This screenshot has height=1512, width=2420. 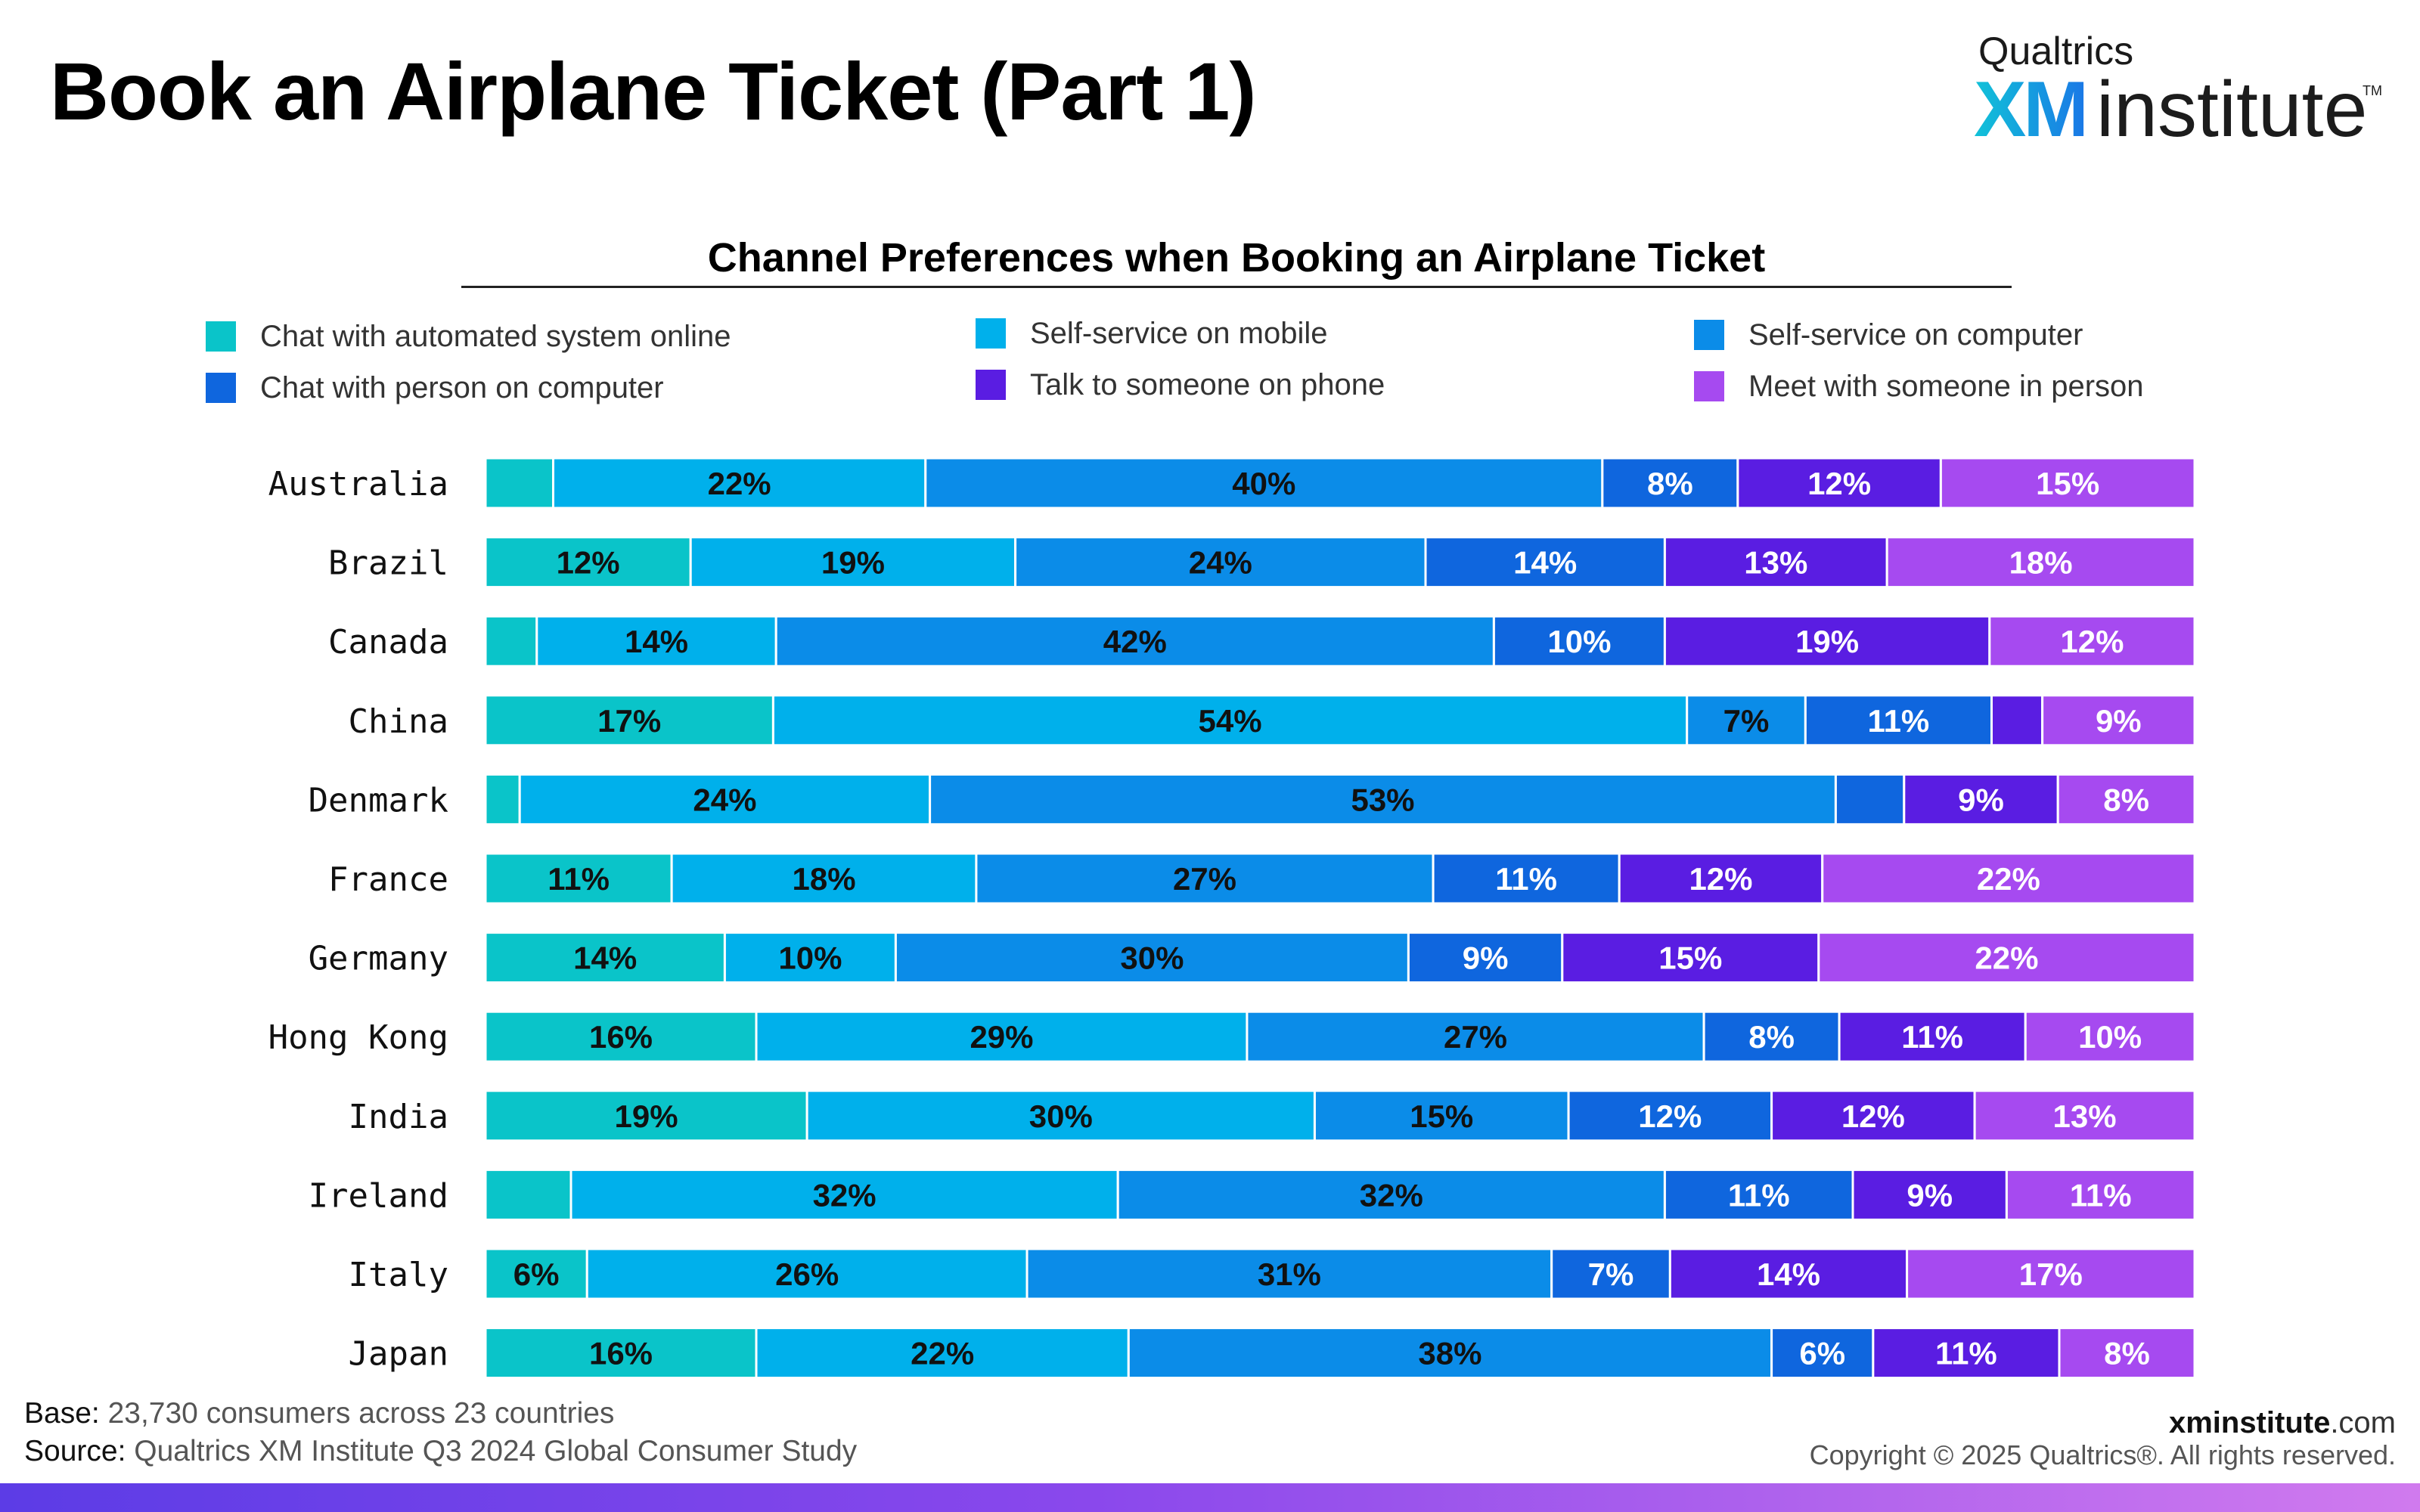 I want to click on logo-qualtrics-text: Qualtrics, so click(x=2056, y=51).